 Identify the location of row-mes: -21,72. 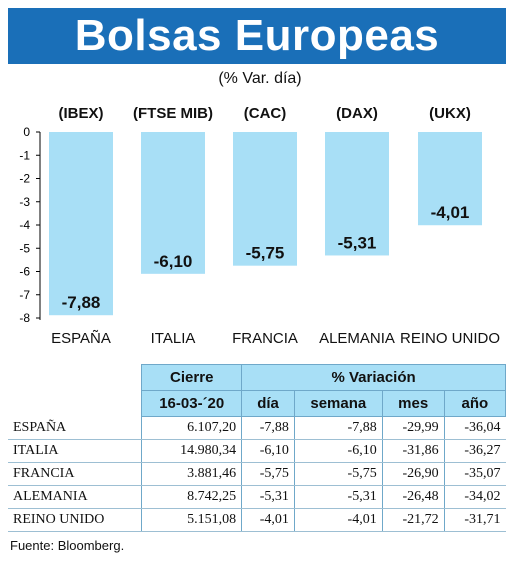
(413, 520).